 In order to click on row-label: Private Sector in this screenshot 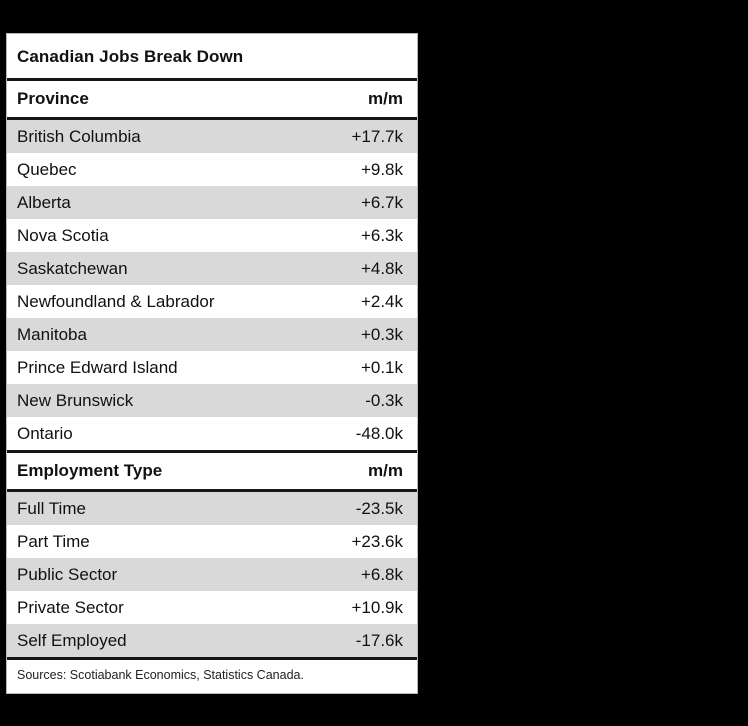, I will do `click(70, 607)`.